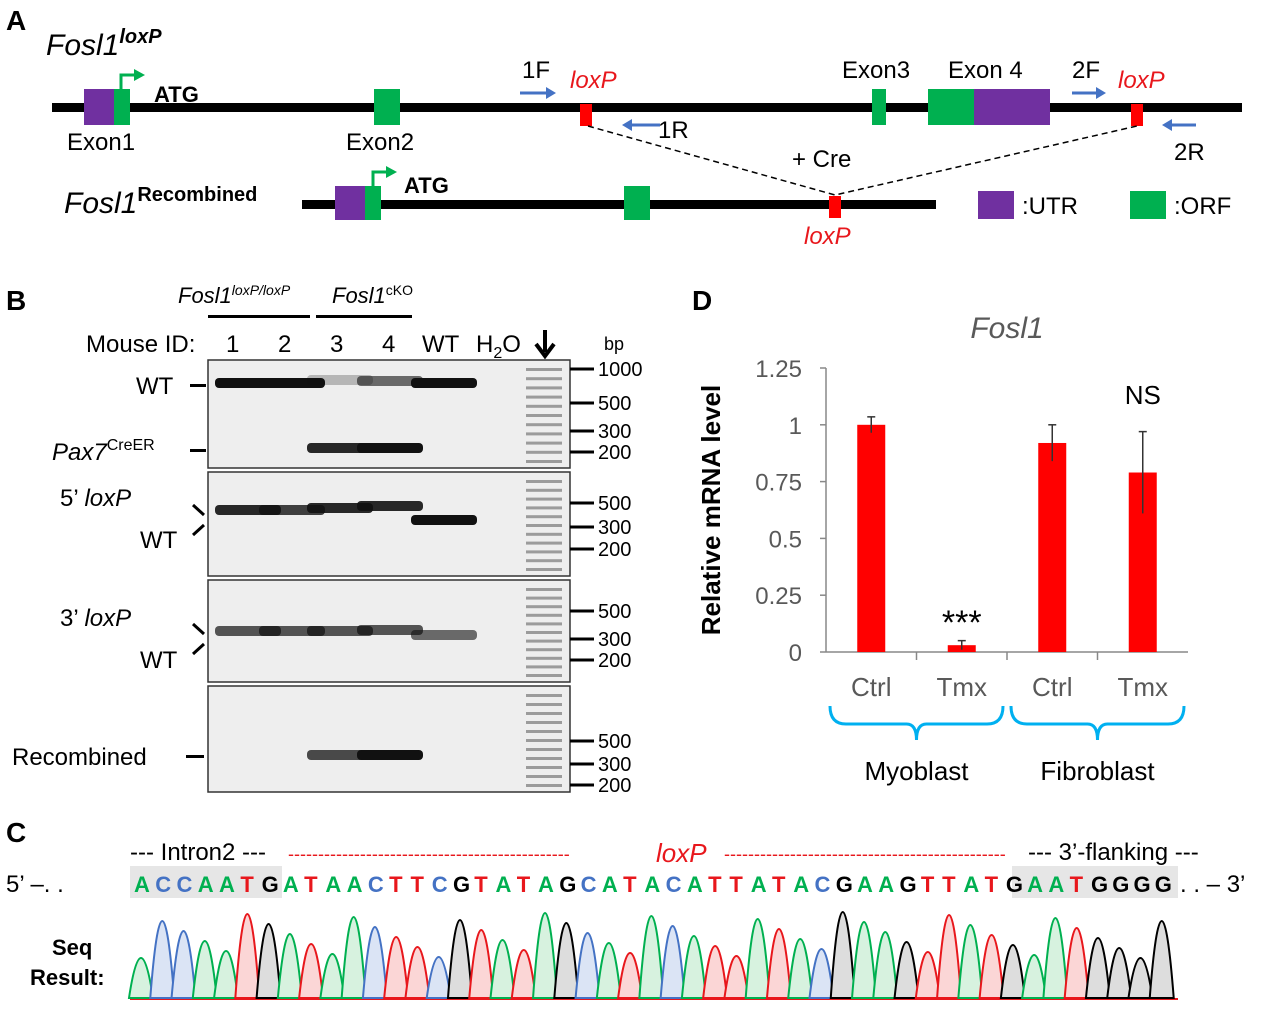 Image resolution: width=1280 pixels, height=1011 pixels. I want to click on lane-wt-label: WT, so click(441, 344).